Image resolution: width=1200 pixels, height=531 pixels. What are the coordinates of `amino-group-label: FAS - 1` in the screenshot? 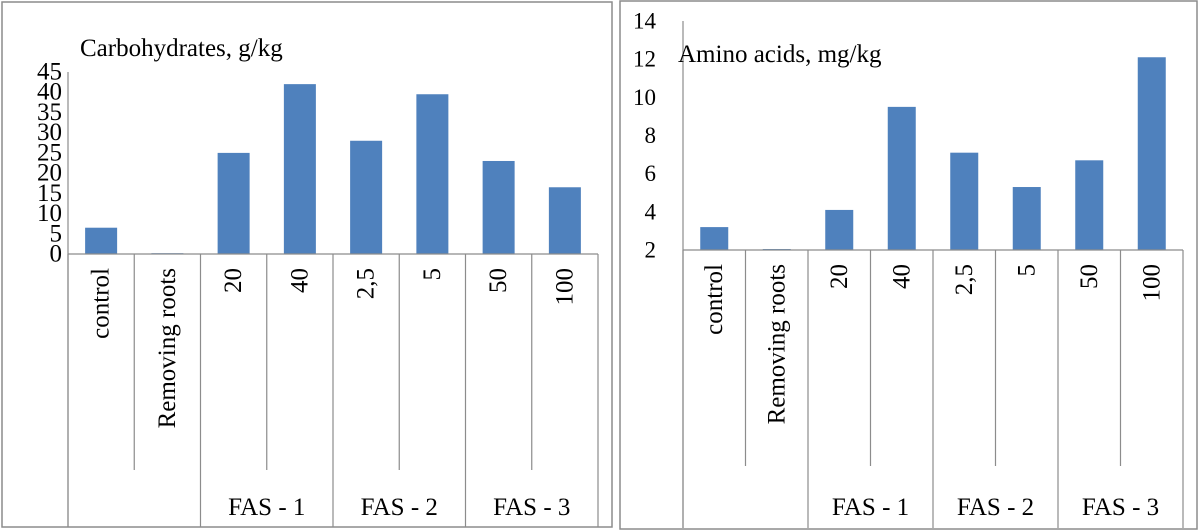 It's located at (870, 507).